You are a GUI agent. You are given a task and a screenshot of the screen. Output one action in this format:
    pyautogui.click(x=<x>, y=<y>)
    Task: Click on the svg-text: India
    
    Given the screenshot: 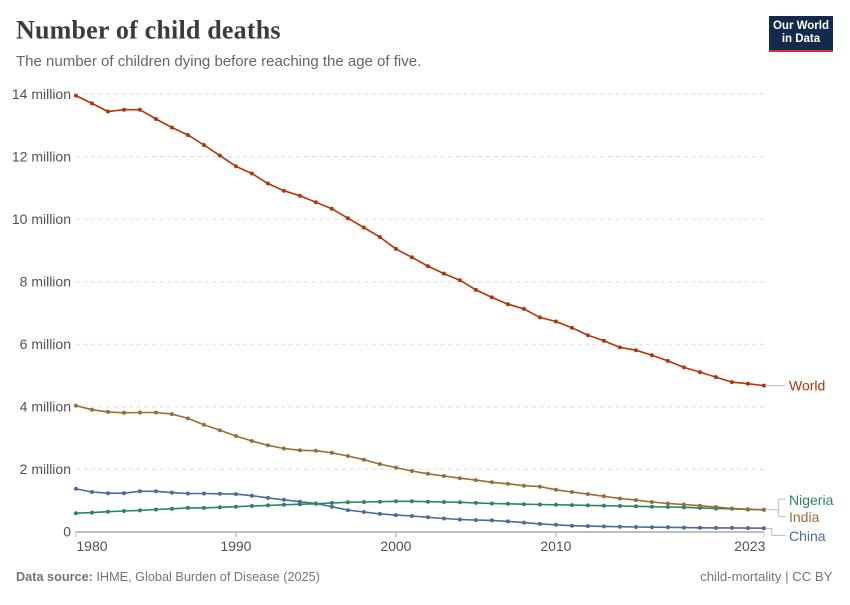 What is the action you would take?
    pyautogui.click(x=804, y=517)
    